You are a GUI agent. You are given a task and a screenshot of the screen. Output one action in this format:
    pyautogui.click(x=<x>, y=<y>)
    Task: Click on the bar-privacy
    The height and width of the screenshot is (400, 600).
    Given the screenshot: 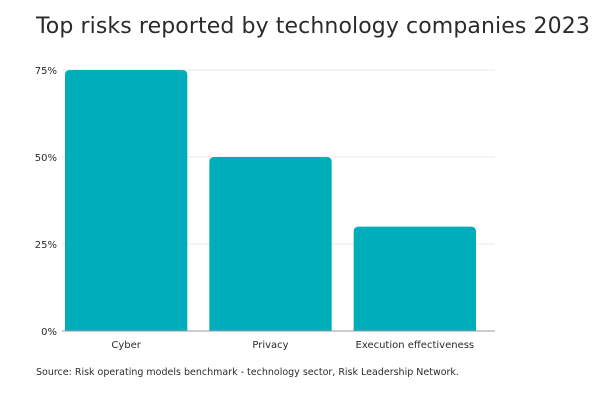 What is the action you would take?
    pyautogui.click(x=270, y=244)
    